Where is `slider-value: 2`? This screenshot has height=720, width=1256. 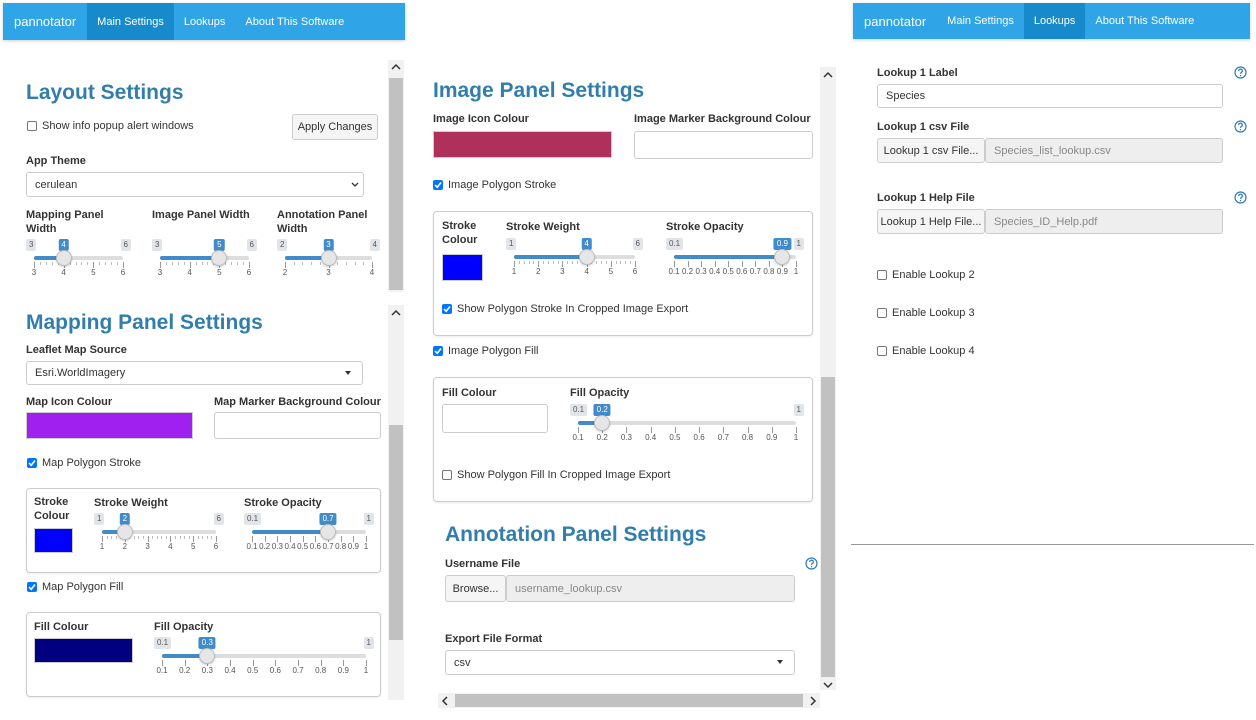 slider-value: 2 is located at coordinates (125, 519).